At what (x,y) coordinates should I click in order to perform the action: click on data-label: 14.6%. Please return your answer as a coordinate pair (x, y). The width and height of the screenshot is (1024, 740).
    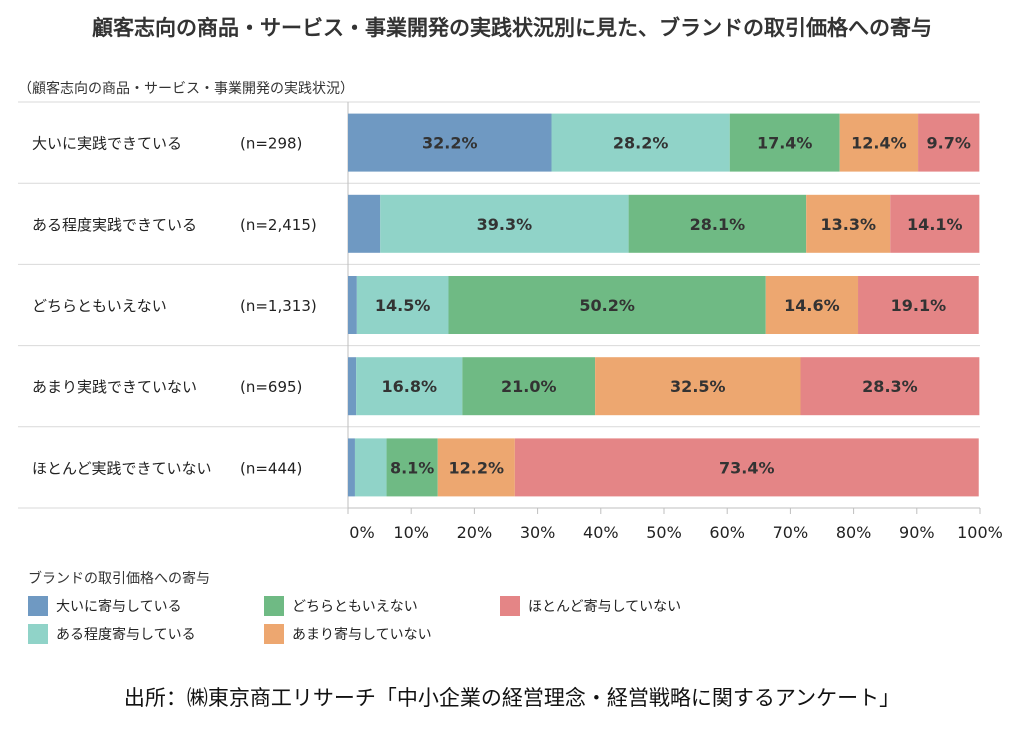
    Looking at the image, I should click on (812, 305).